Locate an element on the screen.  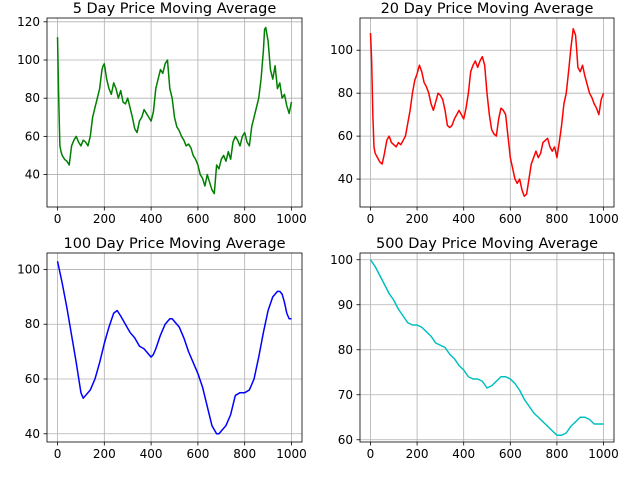
chart-title: 500 Day Price Moving Average is located at coordinates (487, 244).